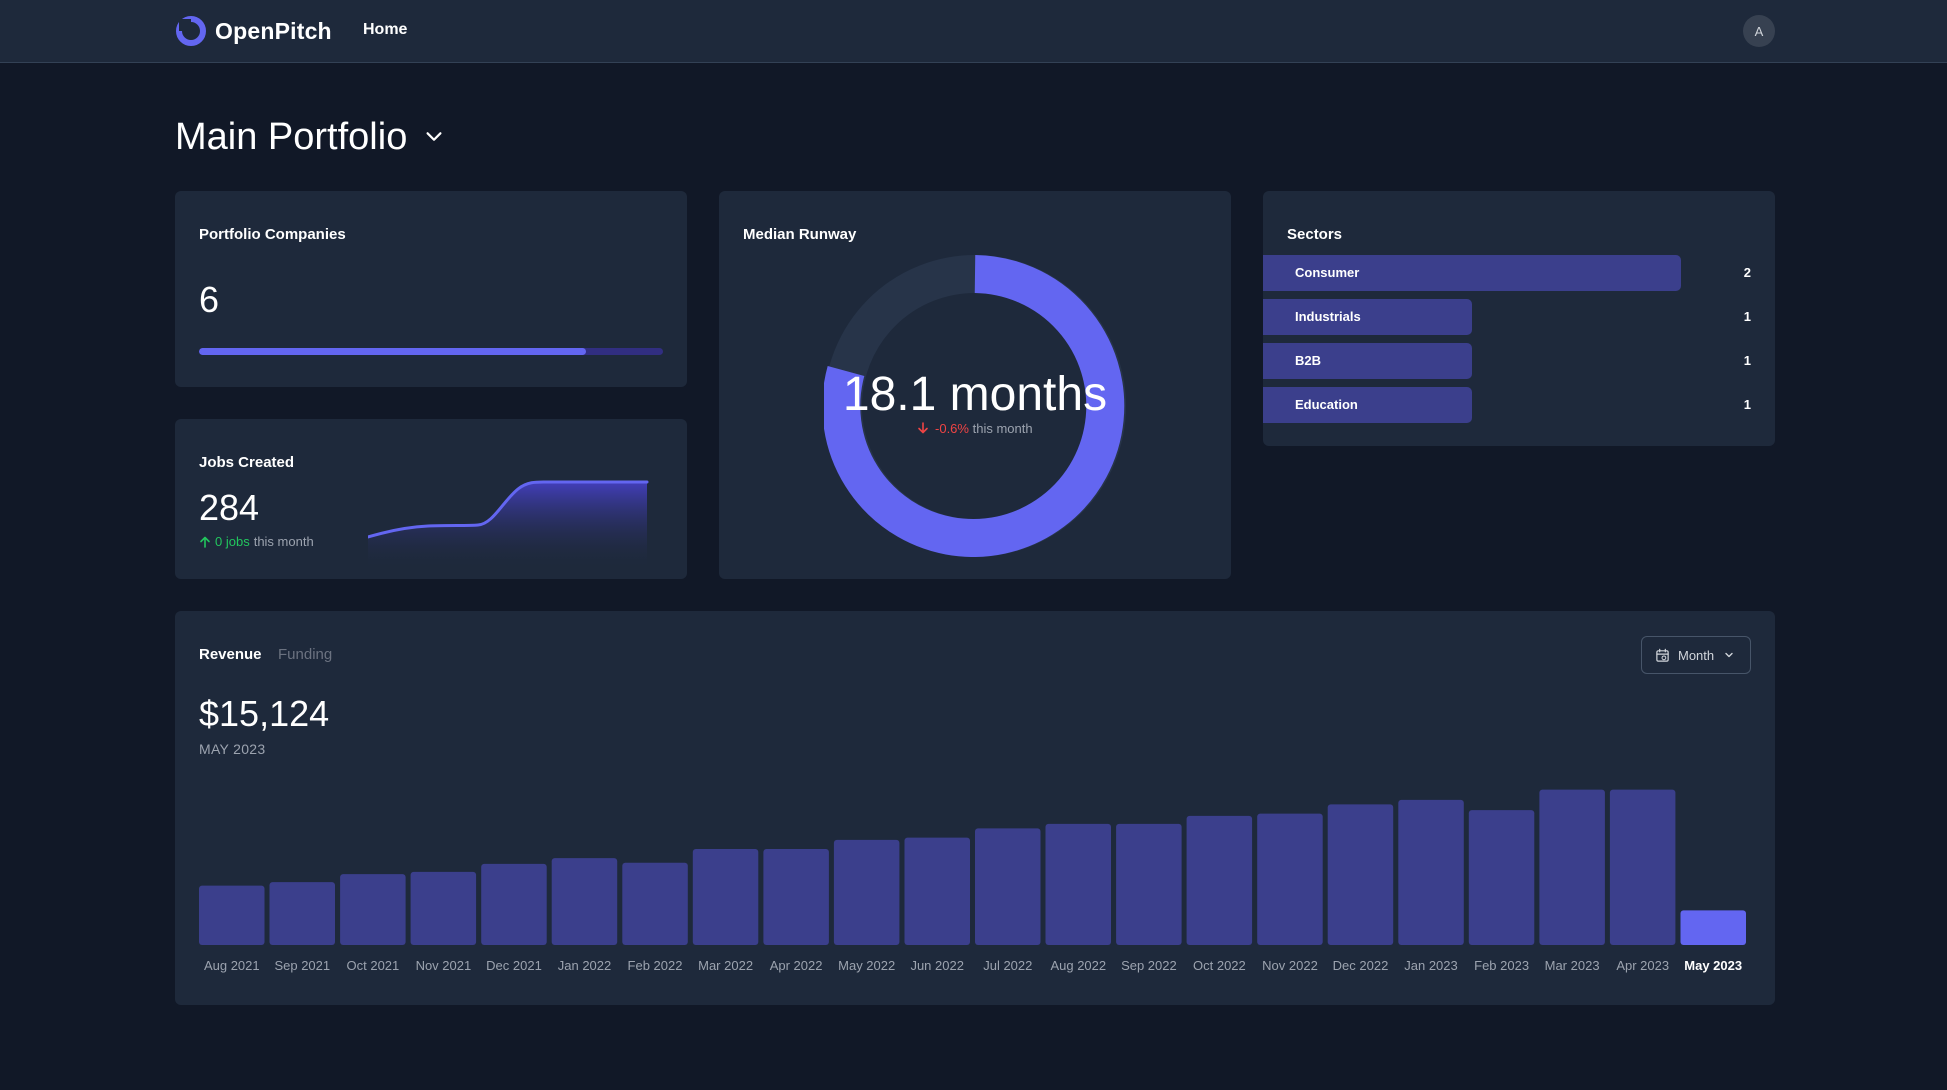 This screenshot has width=1947, height=1090. Describe the element at coordinates (1078, 965) in the screenshot. I see `x-tick-label: Aug 2022` at that location.